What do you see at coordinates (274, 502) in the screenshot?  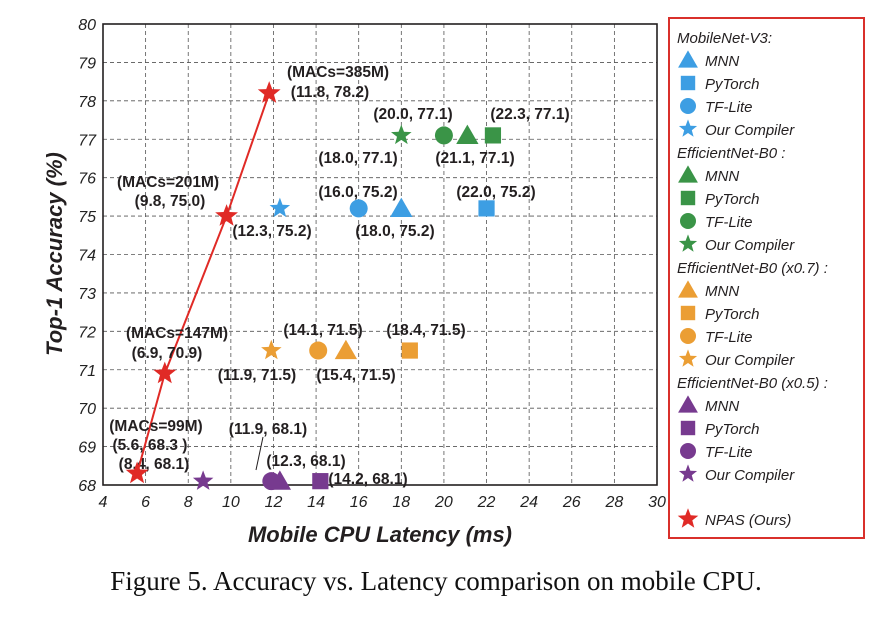 I see `x-tick-label: 12` at bounding box center [274, 502].